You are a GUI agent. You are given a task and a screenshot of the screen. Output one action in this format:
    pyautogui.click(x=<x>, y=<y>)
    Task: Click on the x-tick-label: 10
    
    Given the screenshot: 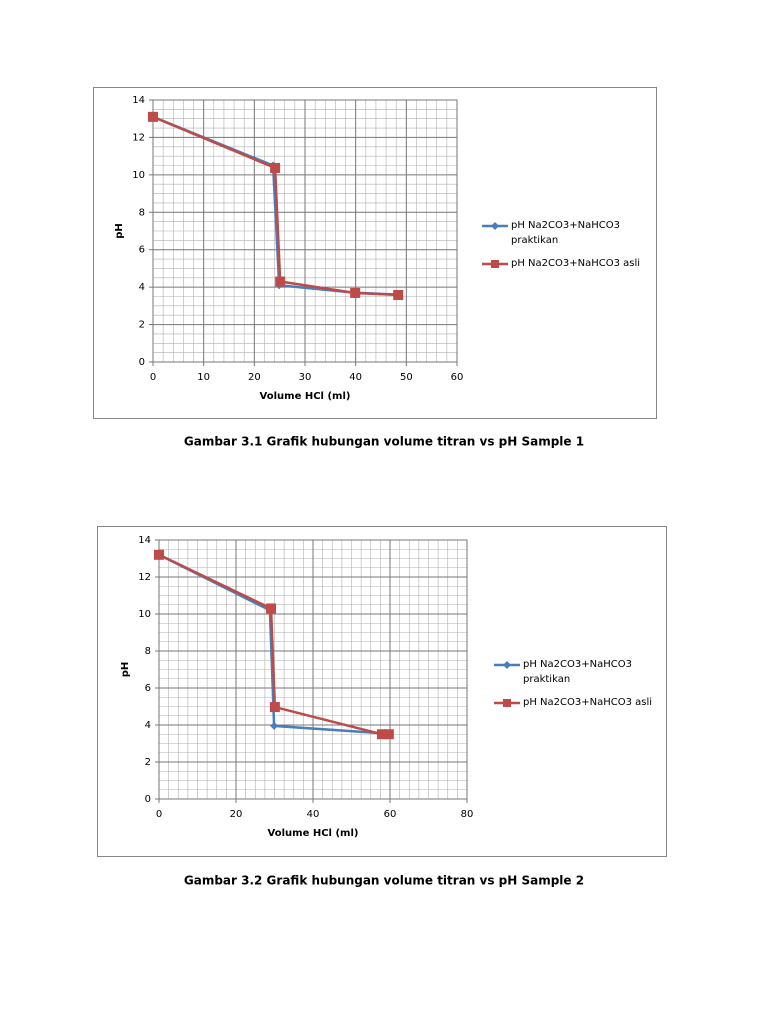 What is the action you would take?
    pyautogui.click(x=203, y=377)
    